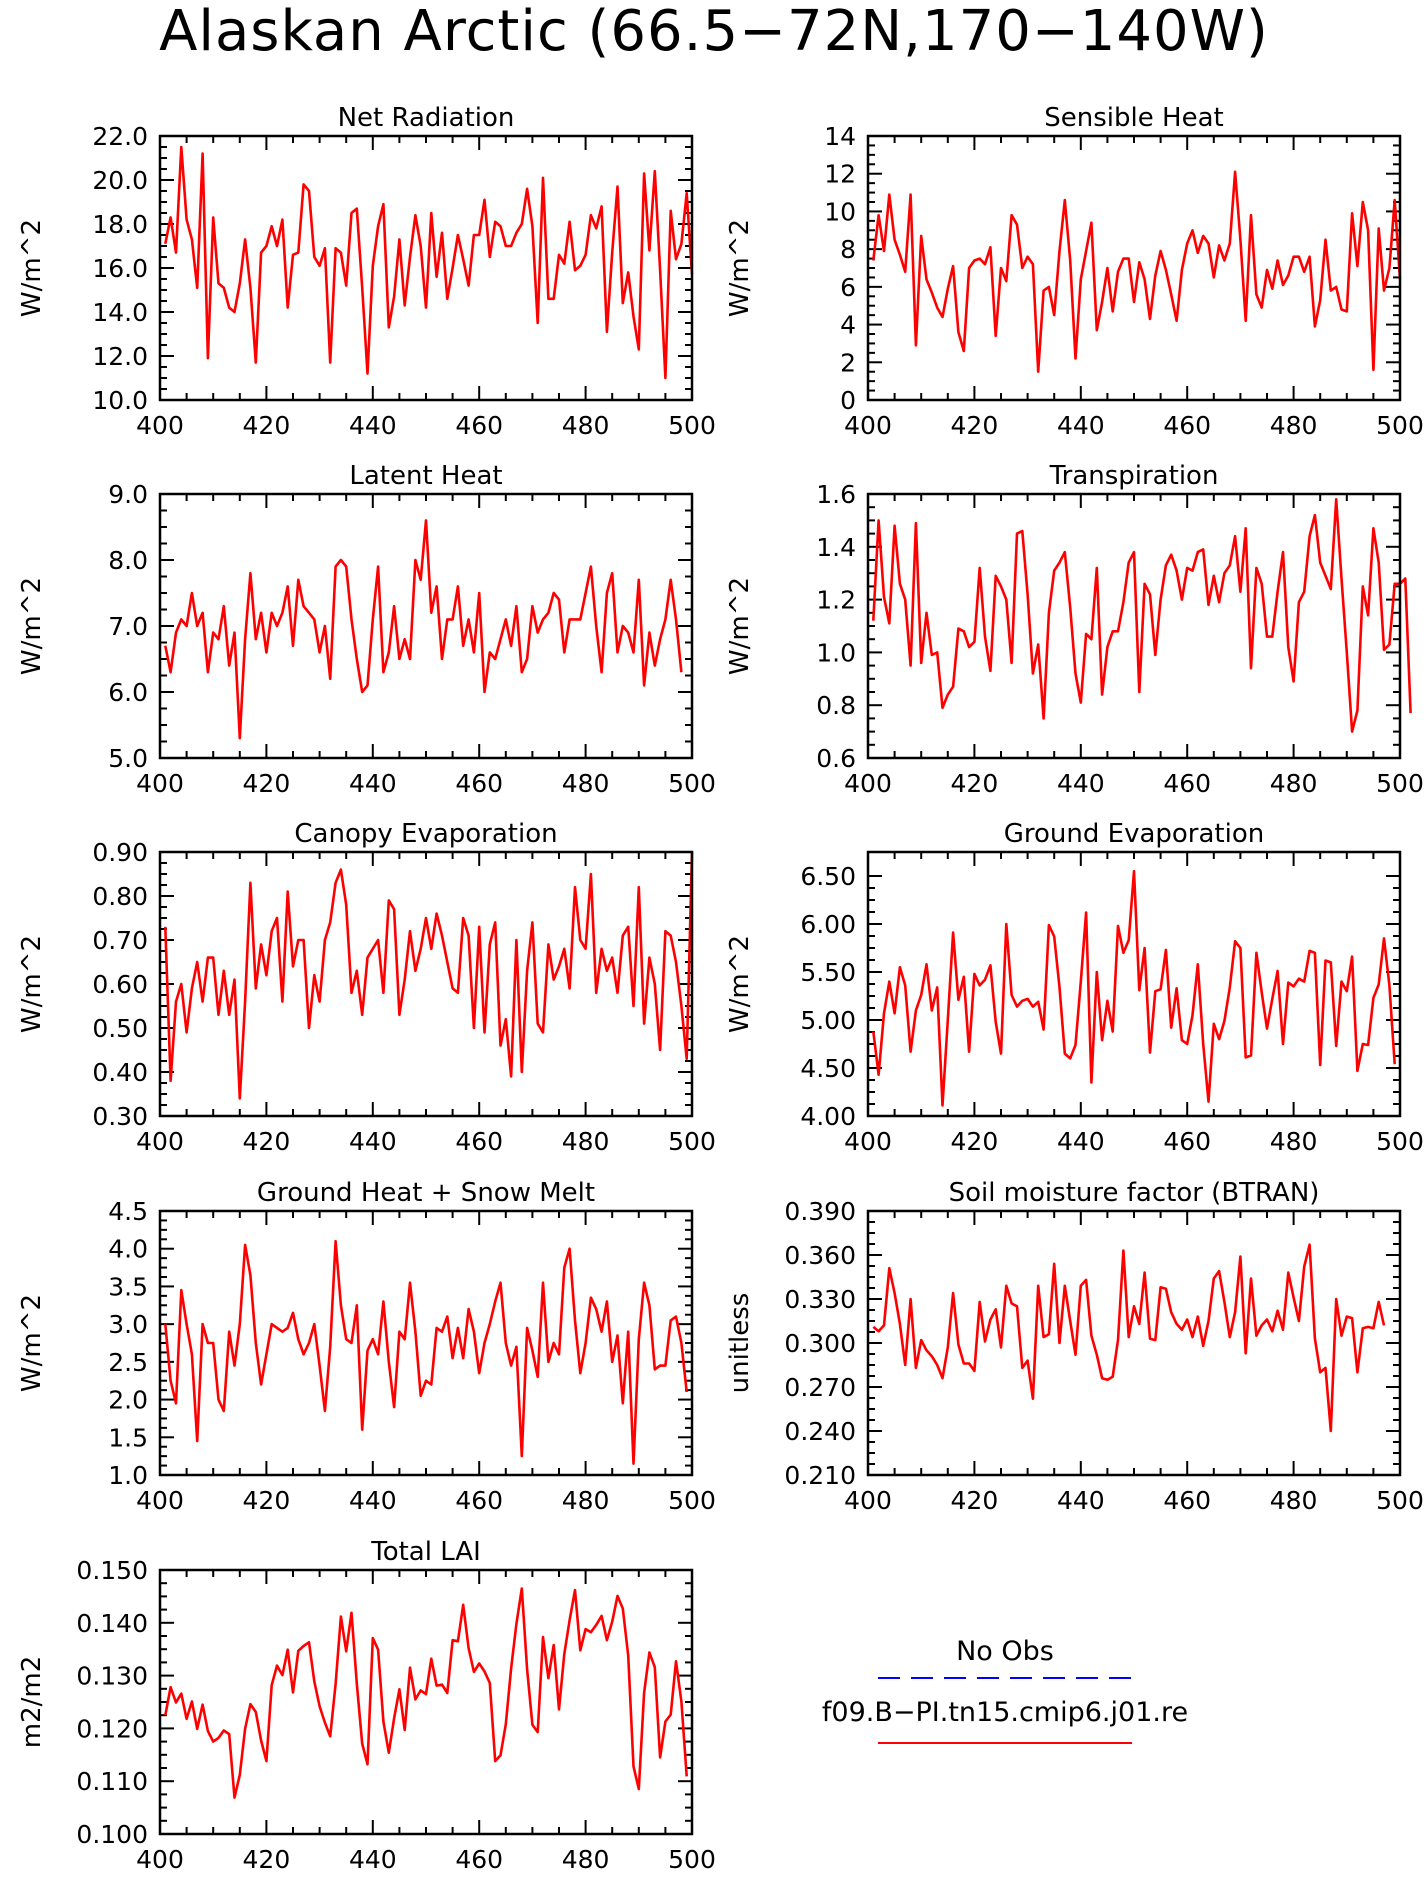 This screenshot has width=1428, height=1893. What do you see at coordinates (425, 1552) in the screenshot?
I see `panel-title-total-lai: Total LAI` at bounding box center [425, 1552].